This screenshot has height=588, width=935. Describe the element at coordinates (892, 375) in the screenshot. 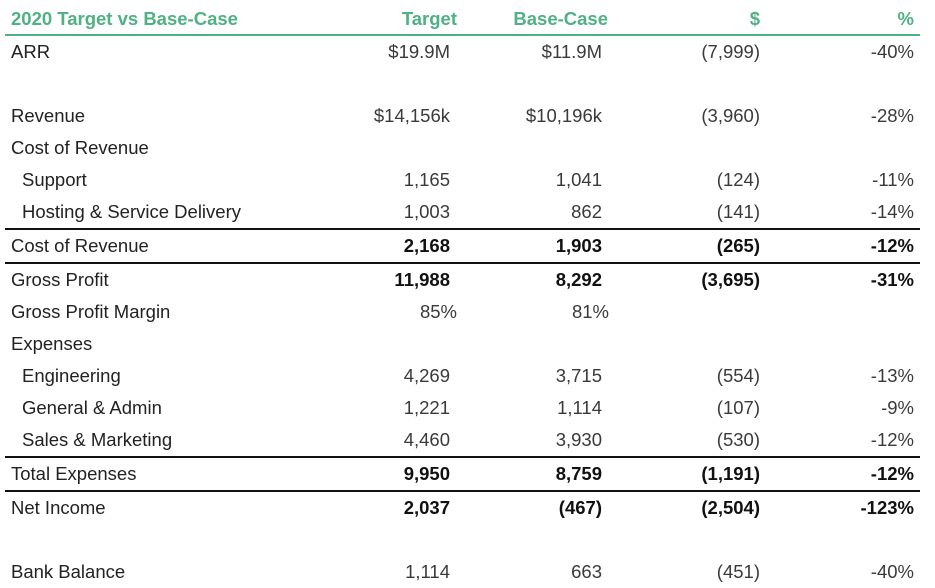

I see `percent-variance: -13%` at that location.